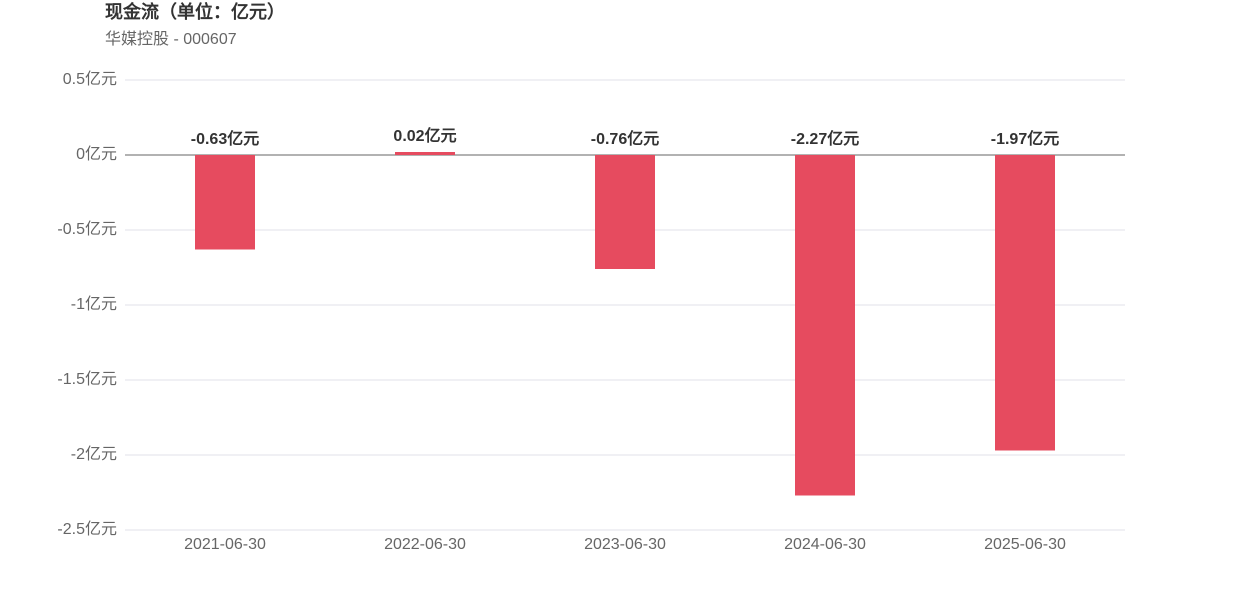  Describe the element at coordinates (171, 39) in the screenshot. I see `chart-subtitle: 华媒控股 - 000607` at that location.